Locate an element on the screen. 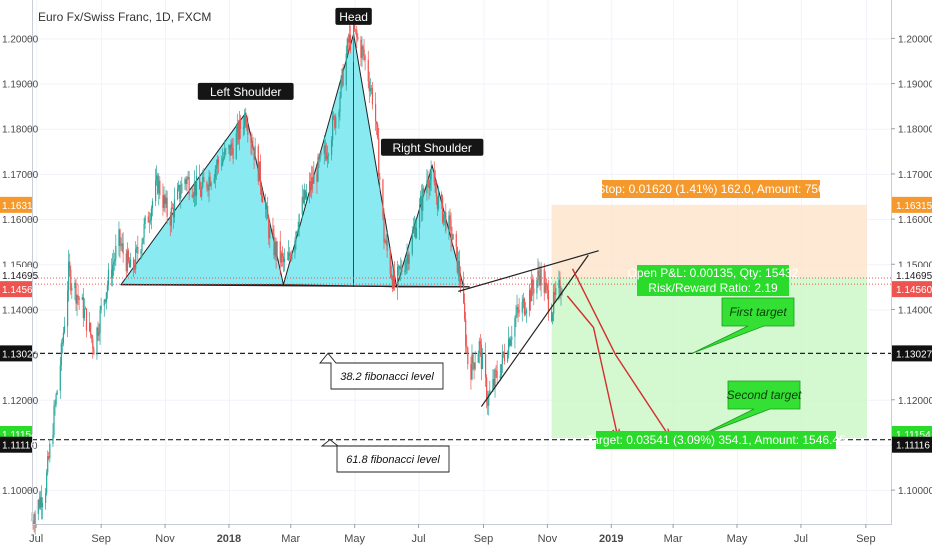  fib-382-badge-left-background is located at coordinates (16, 353).